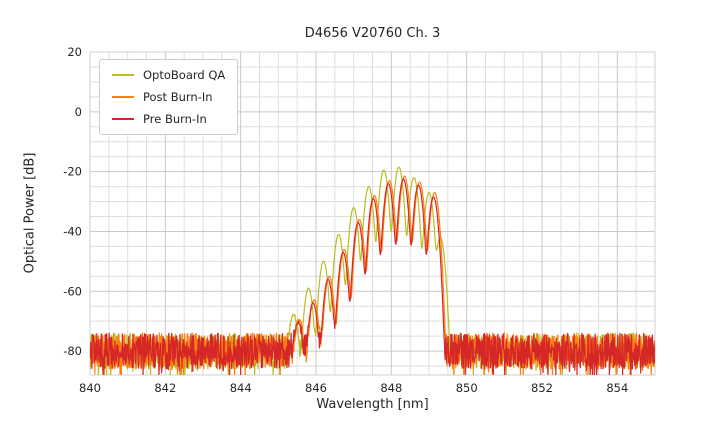 This screenshot has width=720, height=432. I want to click on legend: OptoBoard QA Post Burn-In Pre Burn-In, so click(169, 97).